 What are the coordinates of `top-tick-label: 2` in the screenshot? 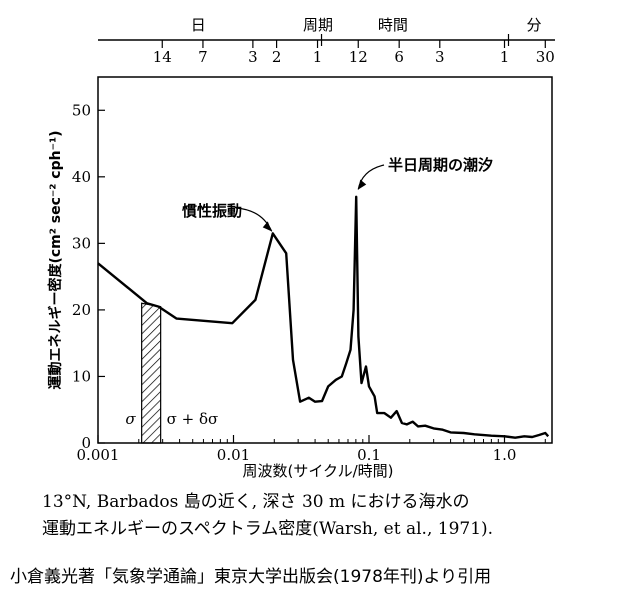 It's located at (277, 57).